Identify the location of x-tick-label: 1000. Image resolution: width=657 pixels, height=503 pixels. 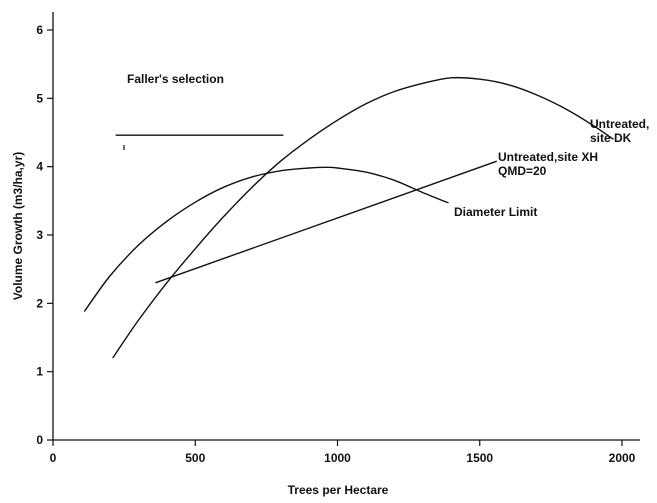
(337, 458).